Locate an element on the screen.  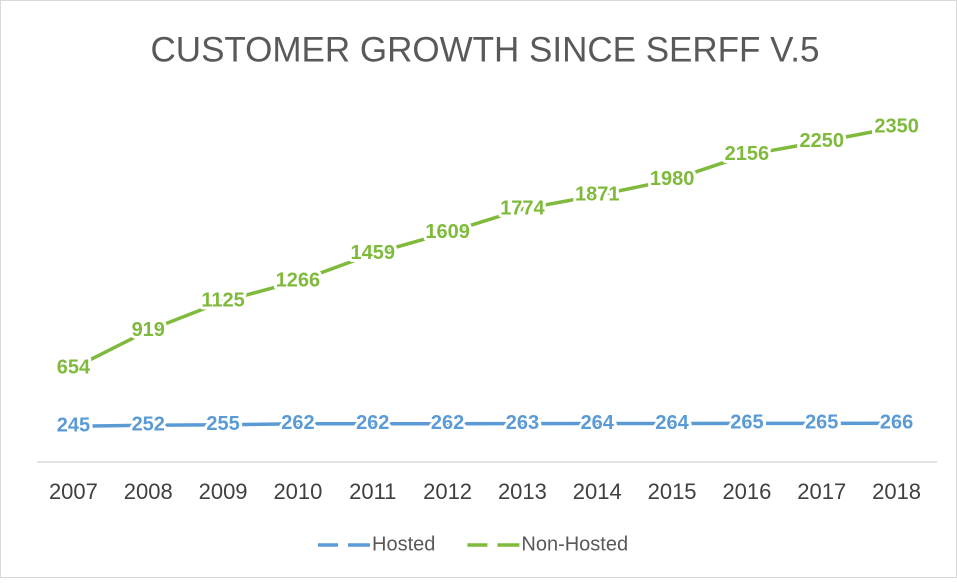
data-label: 255 is located at coordinates (222, 424).